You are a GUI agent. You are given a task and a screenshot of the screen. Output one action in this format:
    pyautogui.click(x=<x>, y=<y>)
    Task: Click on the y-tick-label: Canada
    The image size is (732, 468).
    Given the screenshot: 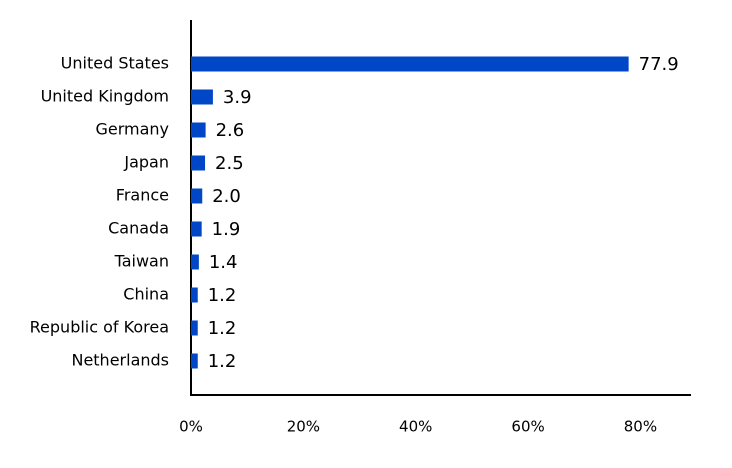 What is the action you would take?
    pyautogui.click(x=138, y=228)
    